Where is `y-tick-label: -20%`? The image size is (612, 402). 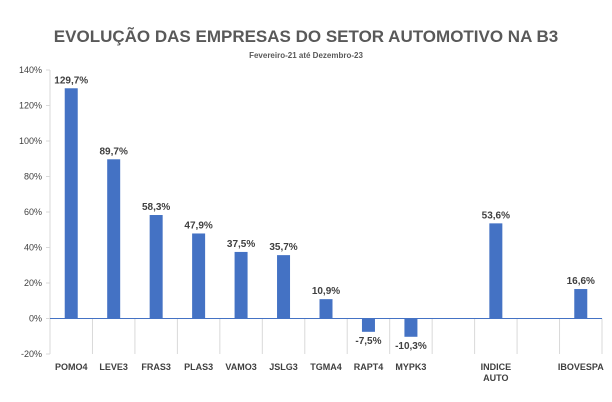 y-tick-label: -20% is located at coordinates (31, 354).